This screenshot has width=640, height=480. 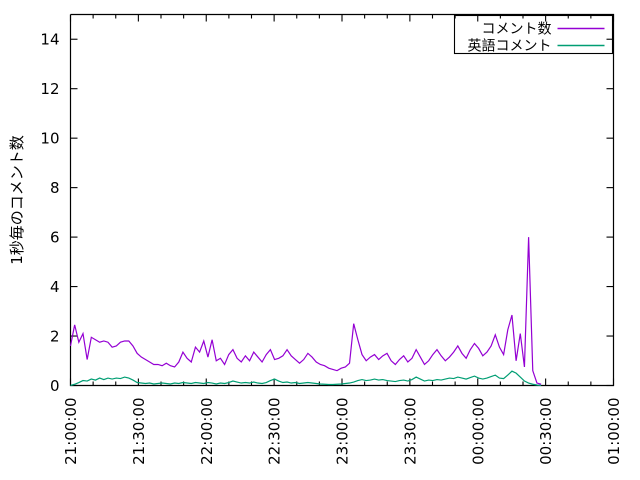 I want to click on y-tick-label: 14, so click(x=49, y=40).